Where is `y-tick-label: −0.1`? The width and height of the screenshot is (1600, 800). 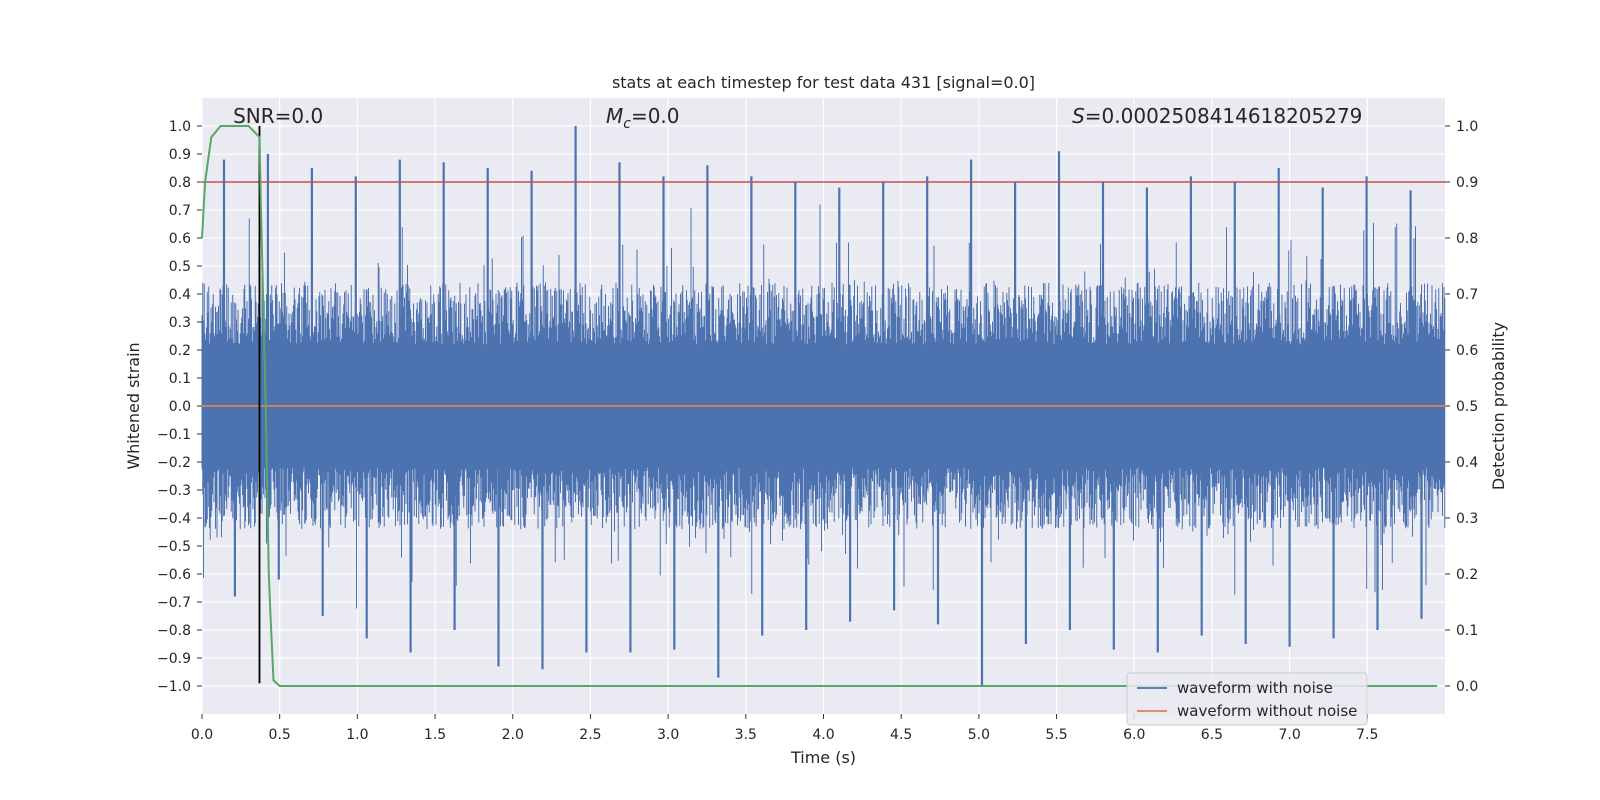 y-tick-label: −0.1 is located at coordinates (174, 435).